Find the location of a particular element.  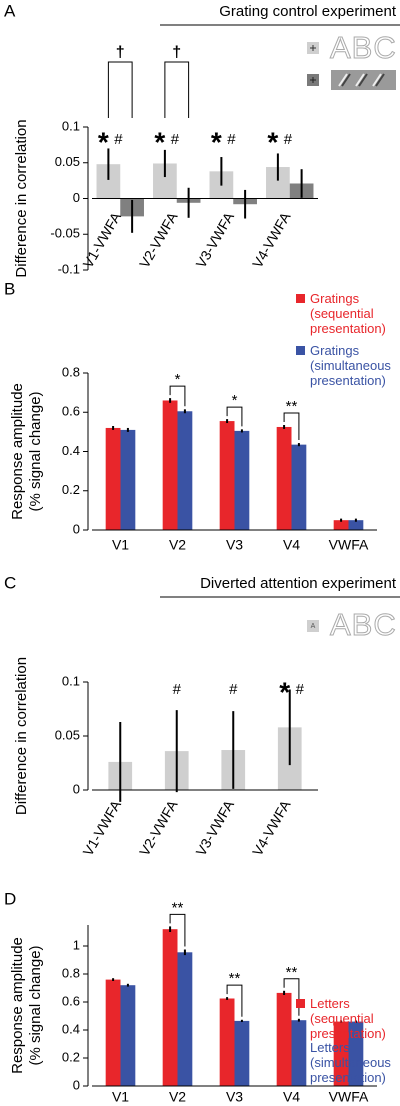

panel-label: C is located at coordinates (10, 582).